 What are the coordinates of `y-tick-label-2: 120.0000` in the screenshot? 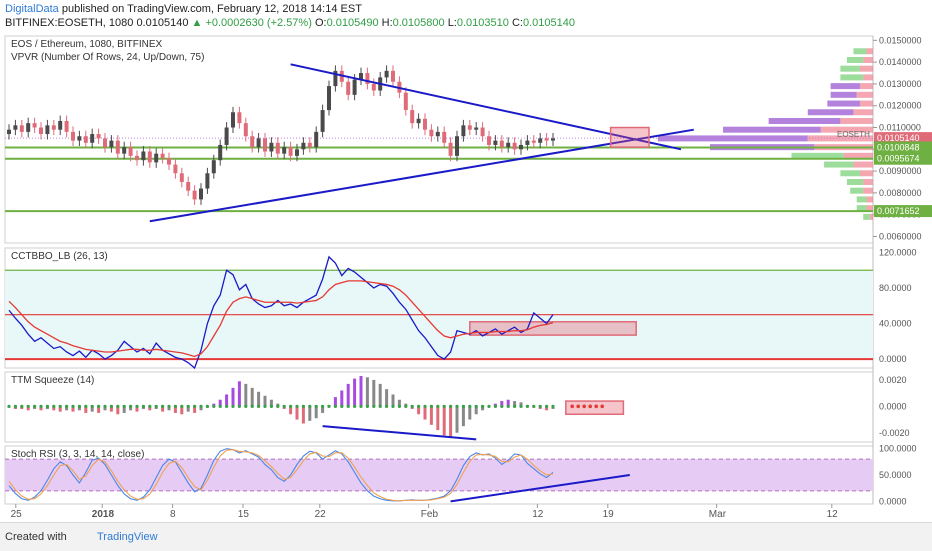 It's located at (898, 252).